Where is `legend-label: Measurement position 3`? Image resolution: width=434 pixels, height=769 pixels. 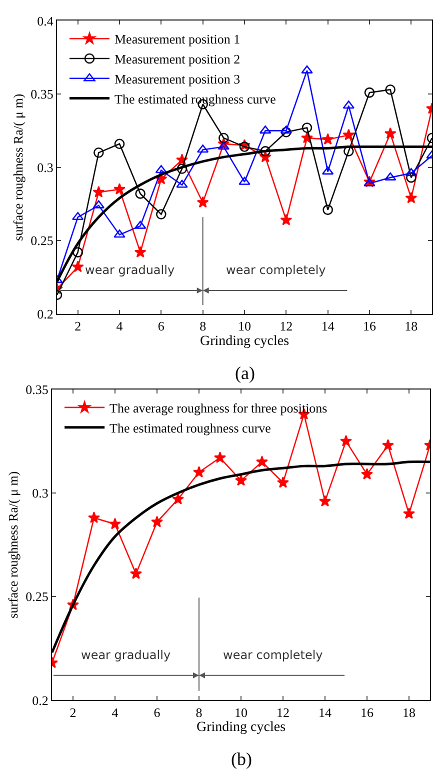
legend-label: Measurement position 3 is located at coordinates (177, 78).